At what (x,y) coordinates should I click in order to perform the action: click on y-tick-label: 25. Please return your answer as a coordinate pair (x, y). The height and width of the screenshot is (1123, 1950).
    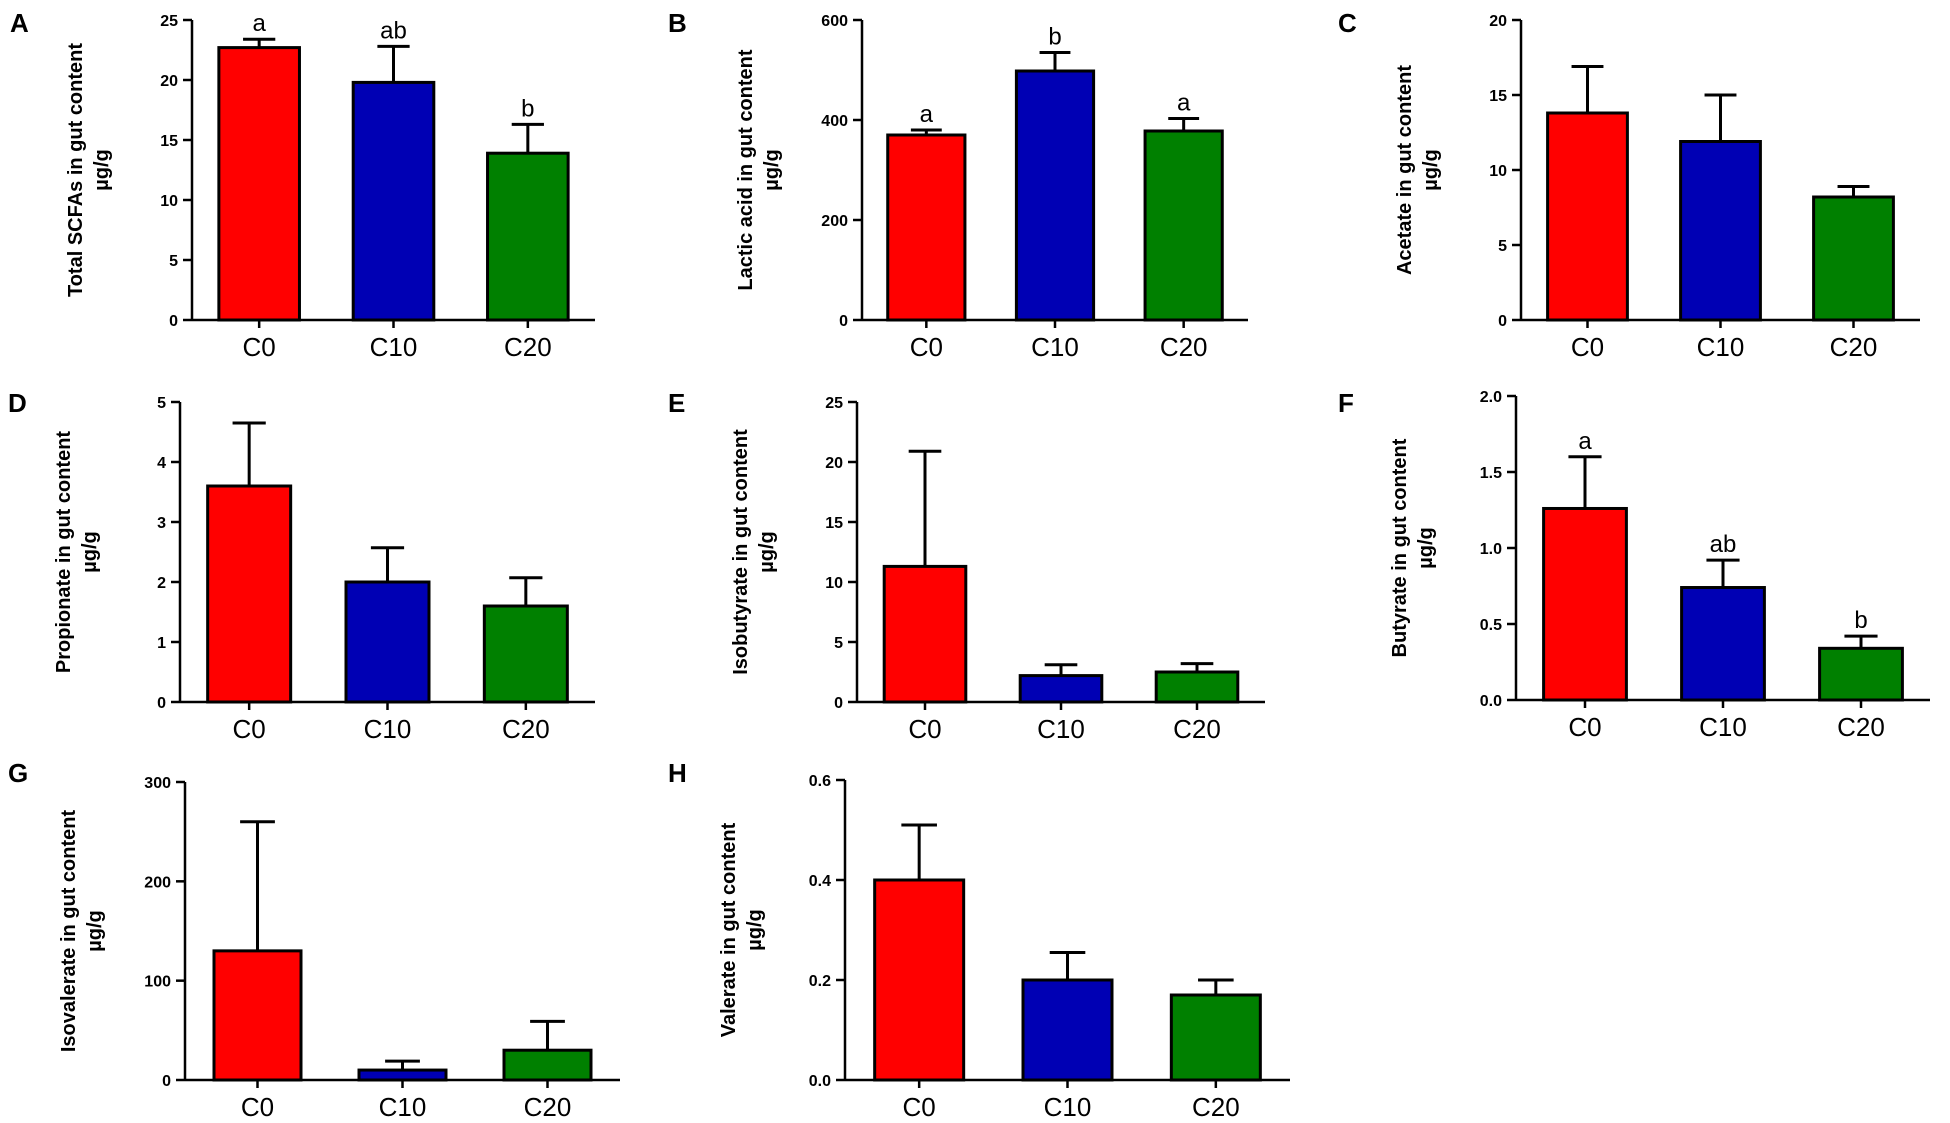
    Looking at the image, I should click on (169, 21).